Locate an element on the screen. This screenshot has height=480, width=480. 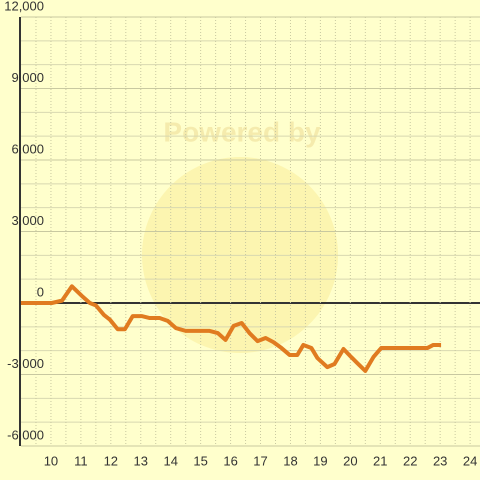
y-tick-label: -3,000 is located at coordinates (25, 363).